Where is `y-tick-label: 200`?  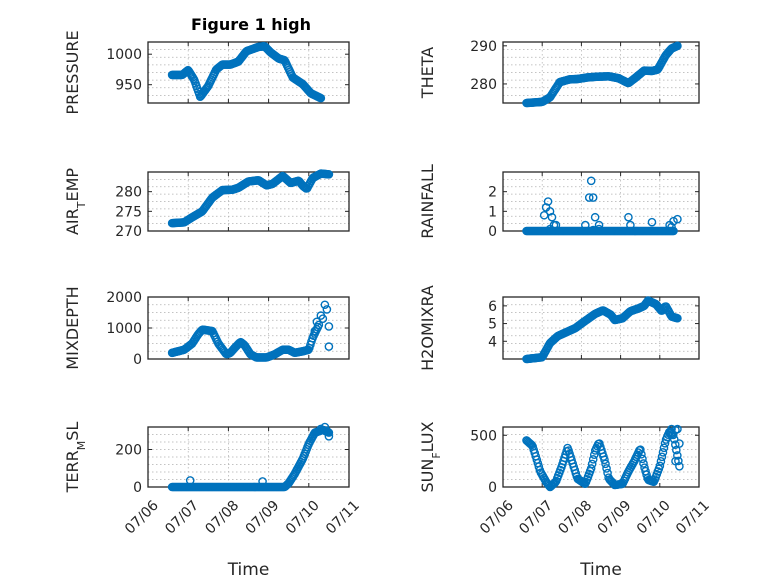 y-tick-label: 200 is located at coordinates (128, 451).